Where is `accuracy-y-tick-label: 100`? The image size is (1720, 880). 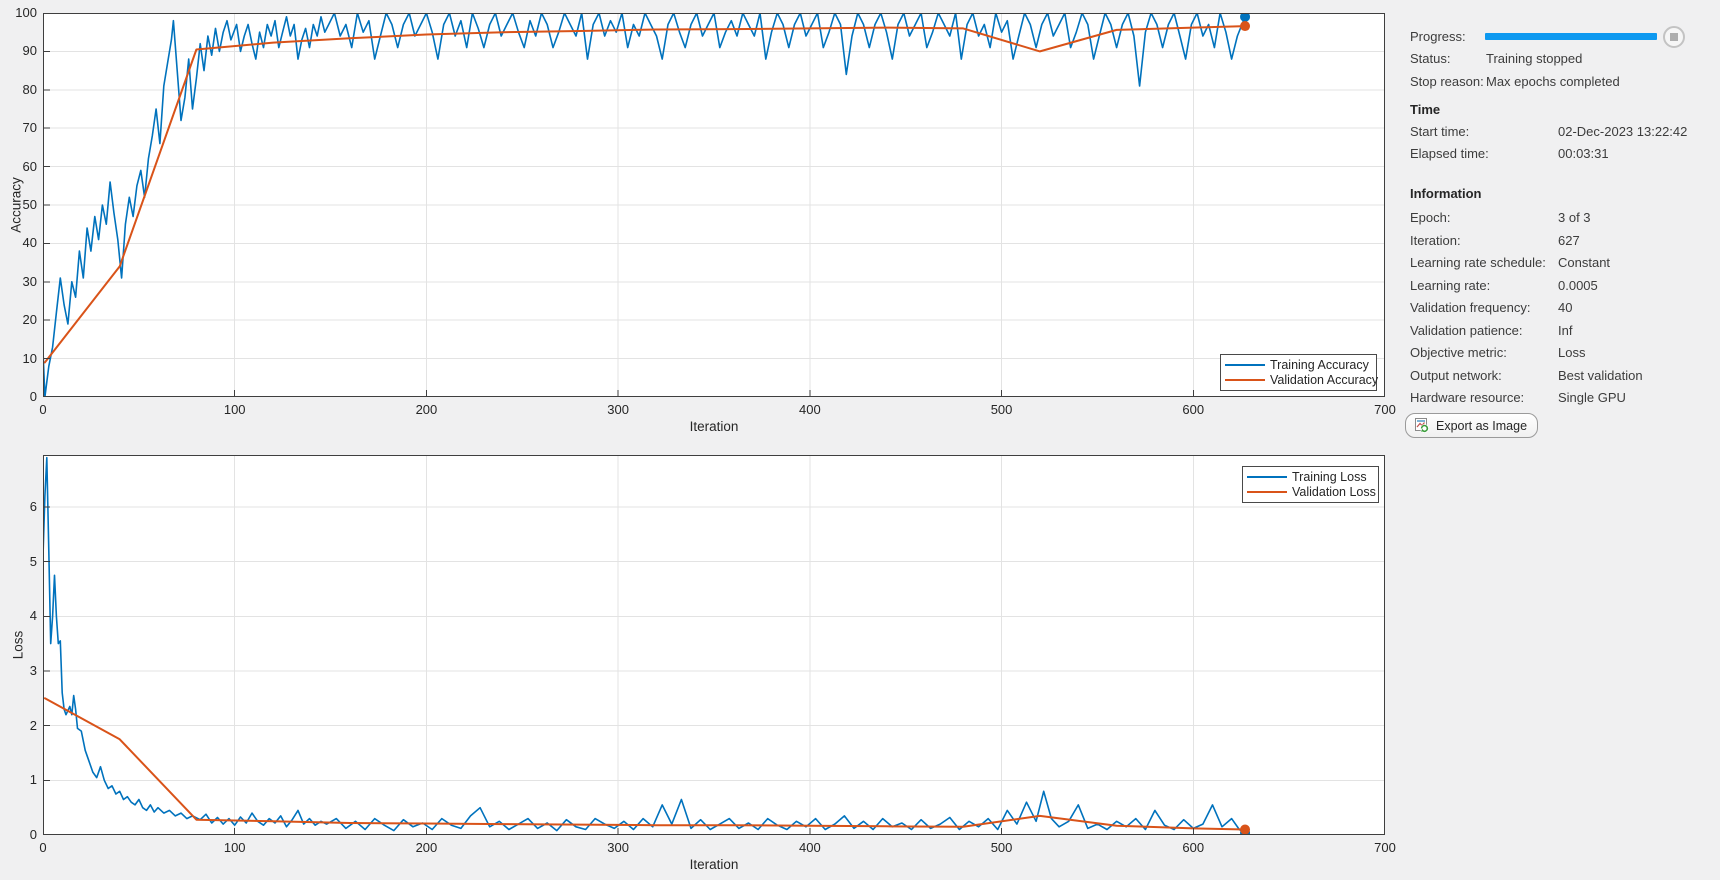
accuracy-y-tick-label: 100 is located at coordinates (26, 12).